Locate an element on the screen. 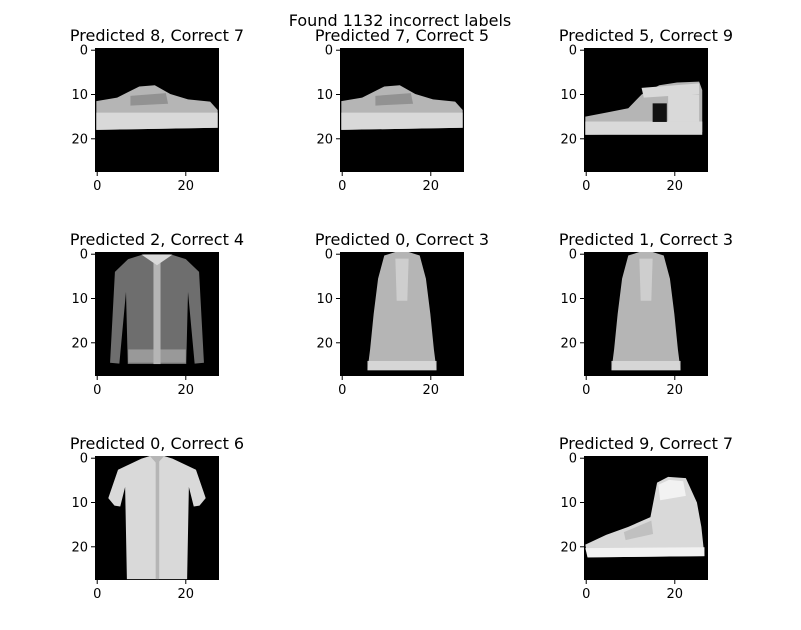  subplot-title: Predicted 7, Correct 5 is located at coordinates (402, 35).